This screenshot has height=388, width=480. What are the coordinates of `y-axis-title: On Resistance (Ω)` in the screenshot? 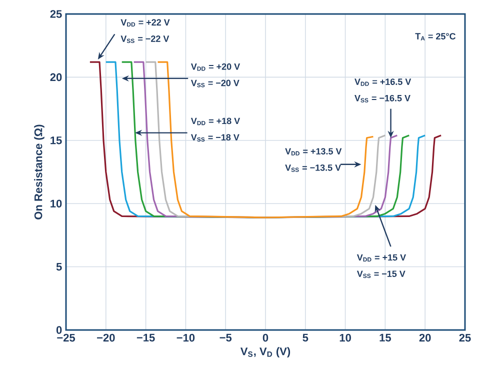 It's located at (39, 172).